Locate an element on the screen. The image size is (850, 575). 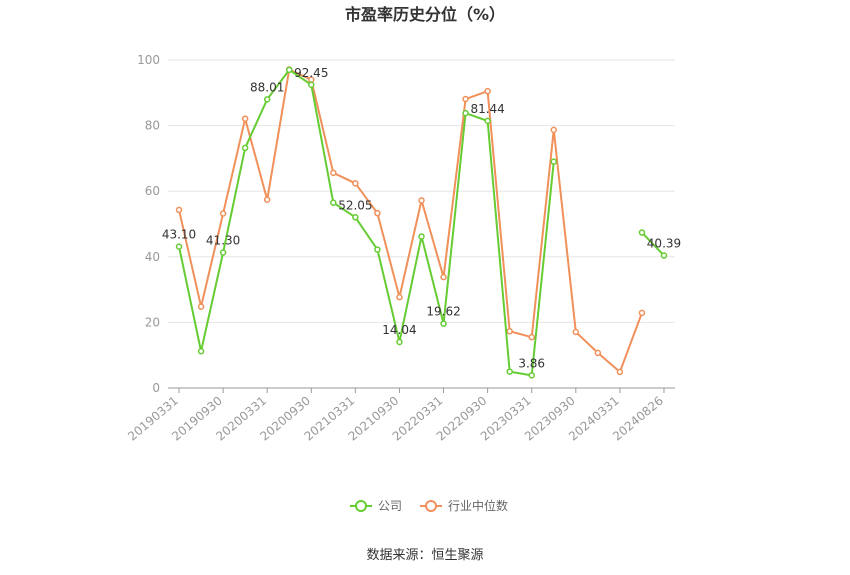
series-line is located at coordinates (653, 244).